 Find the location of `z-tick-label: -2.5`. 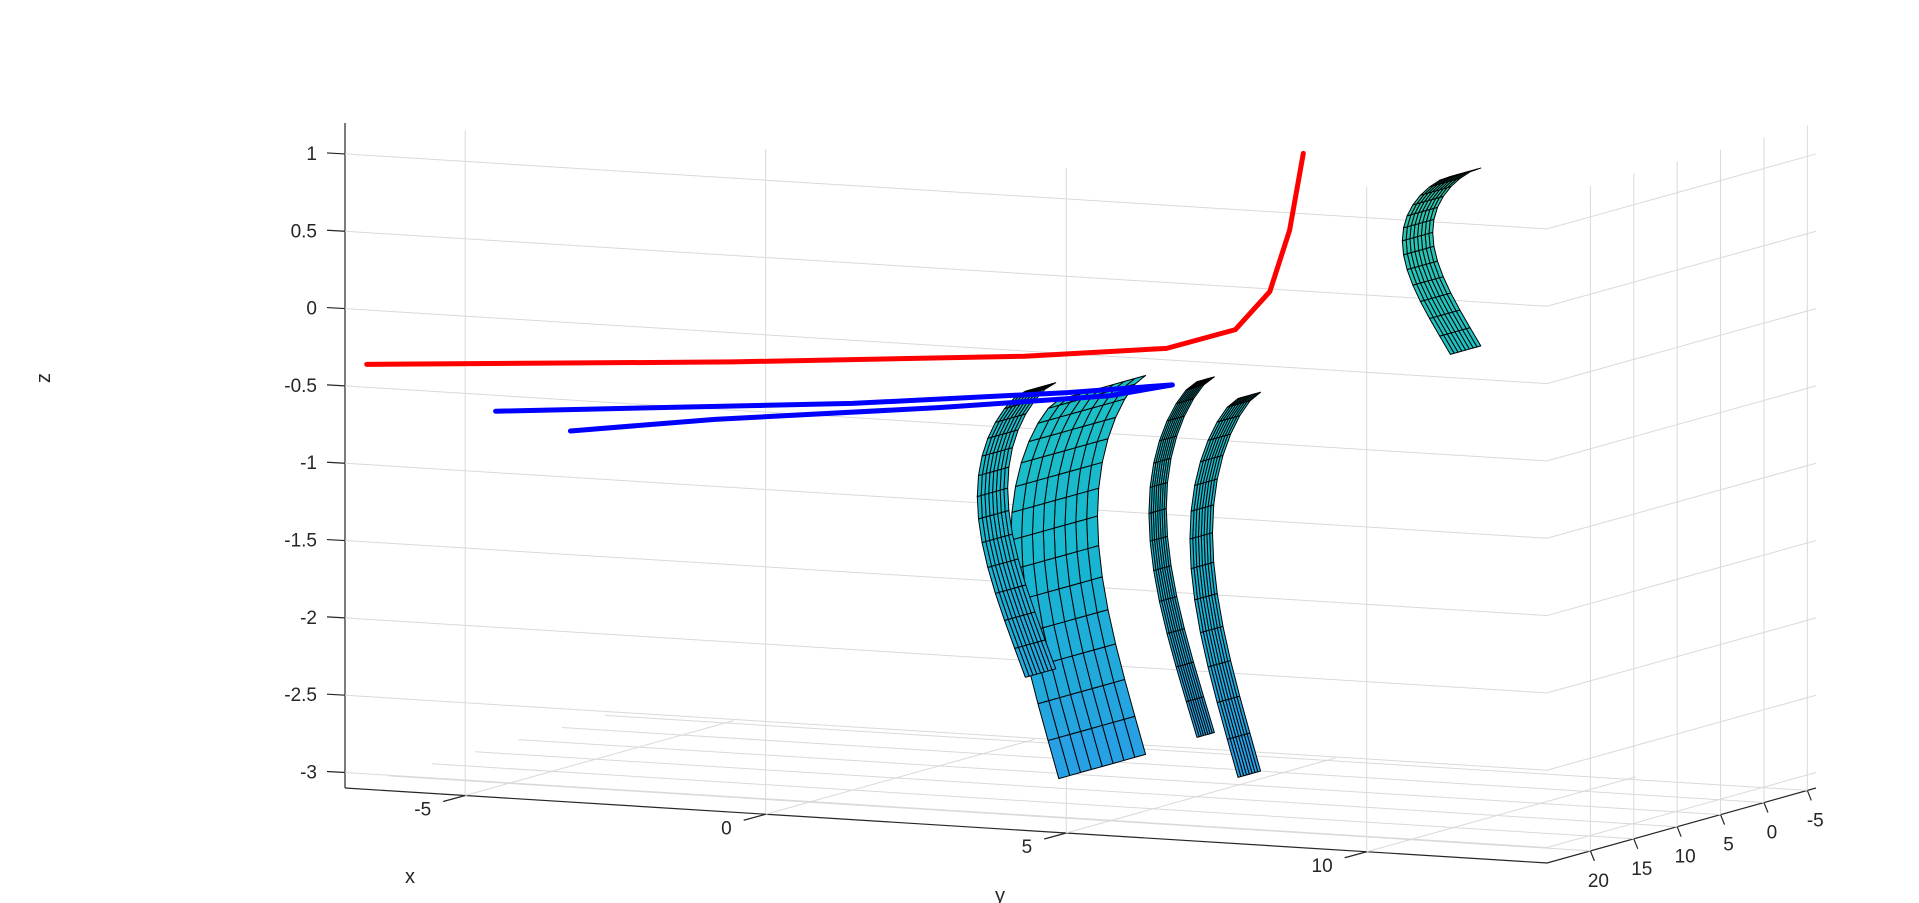

z-tick-label: -2.5 is located at coordinates (300, 695).